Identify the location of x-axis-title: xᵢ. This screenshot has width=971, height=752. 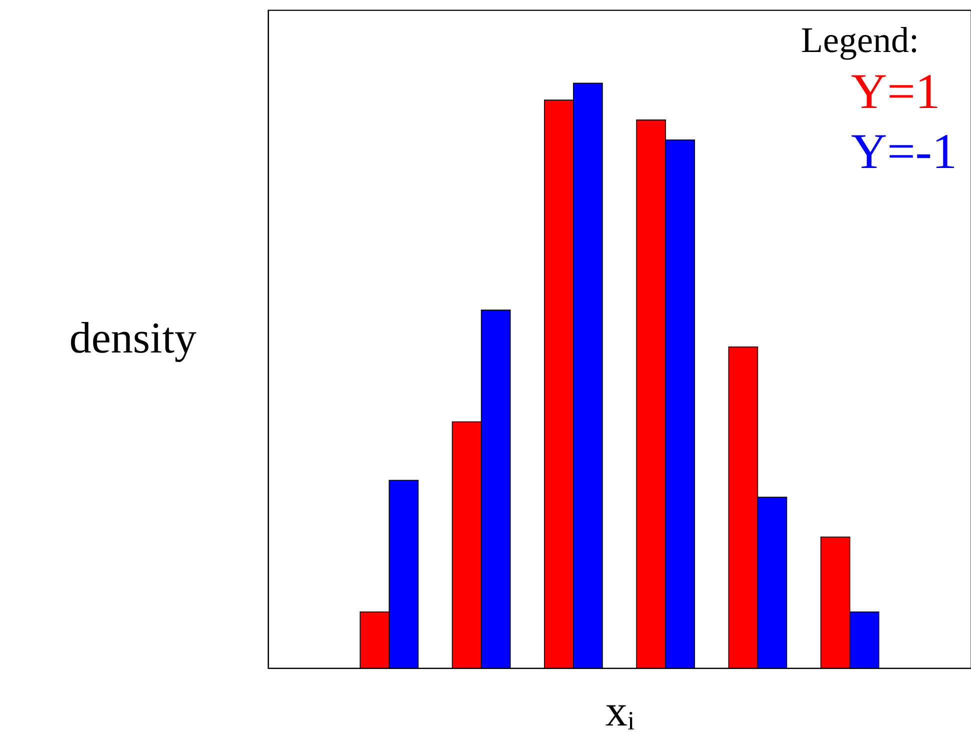
(620, 711).